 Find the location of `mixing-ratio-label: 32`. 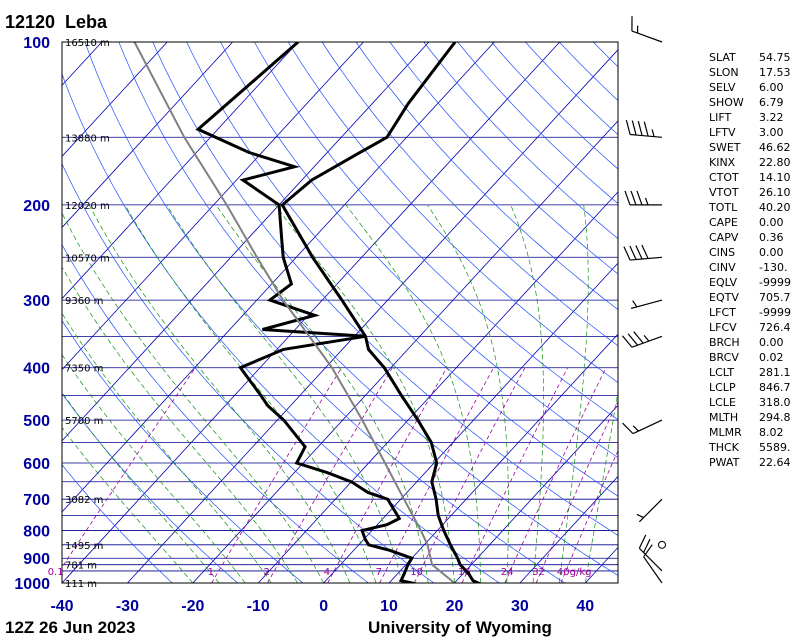

mixing-ratio-label: 32 is located at coordinates (538, 572).